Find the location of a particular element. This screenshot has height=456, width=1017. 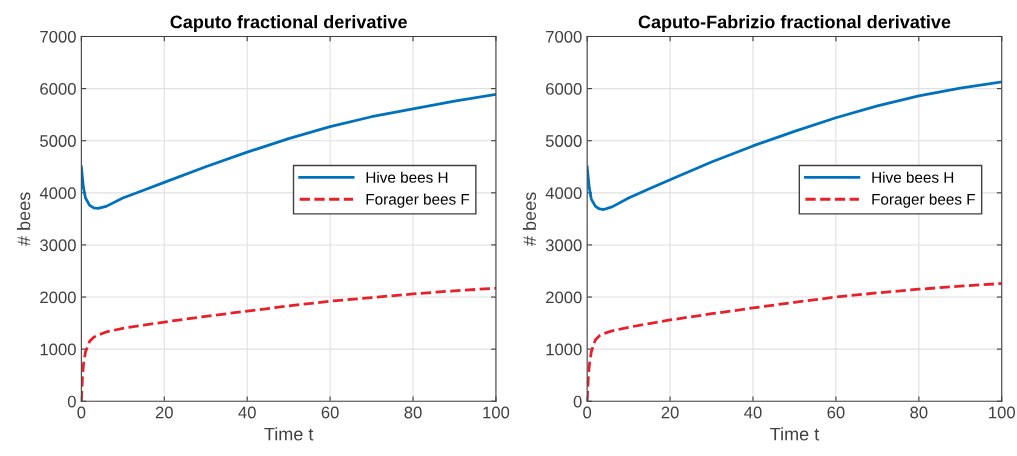

chart-title: Caputo-Fabrizio fractional derivative is located at coordinates (794, 23).